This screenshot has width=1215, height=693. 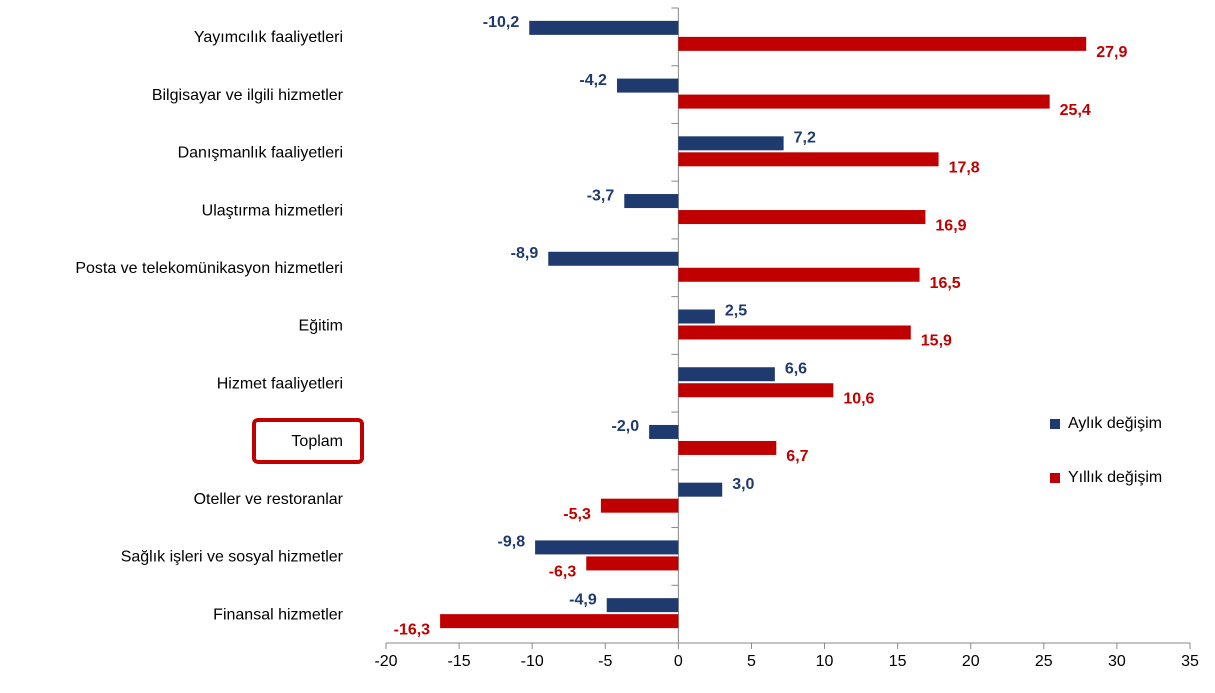 What do you see at coordinates (1115, 423) in the screenshot?
I see `legend-label: Aylık değişim` at bounding box center [1115, 423].